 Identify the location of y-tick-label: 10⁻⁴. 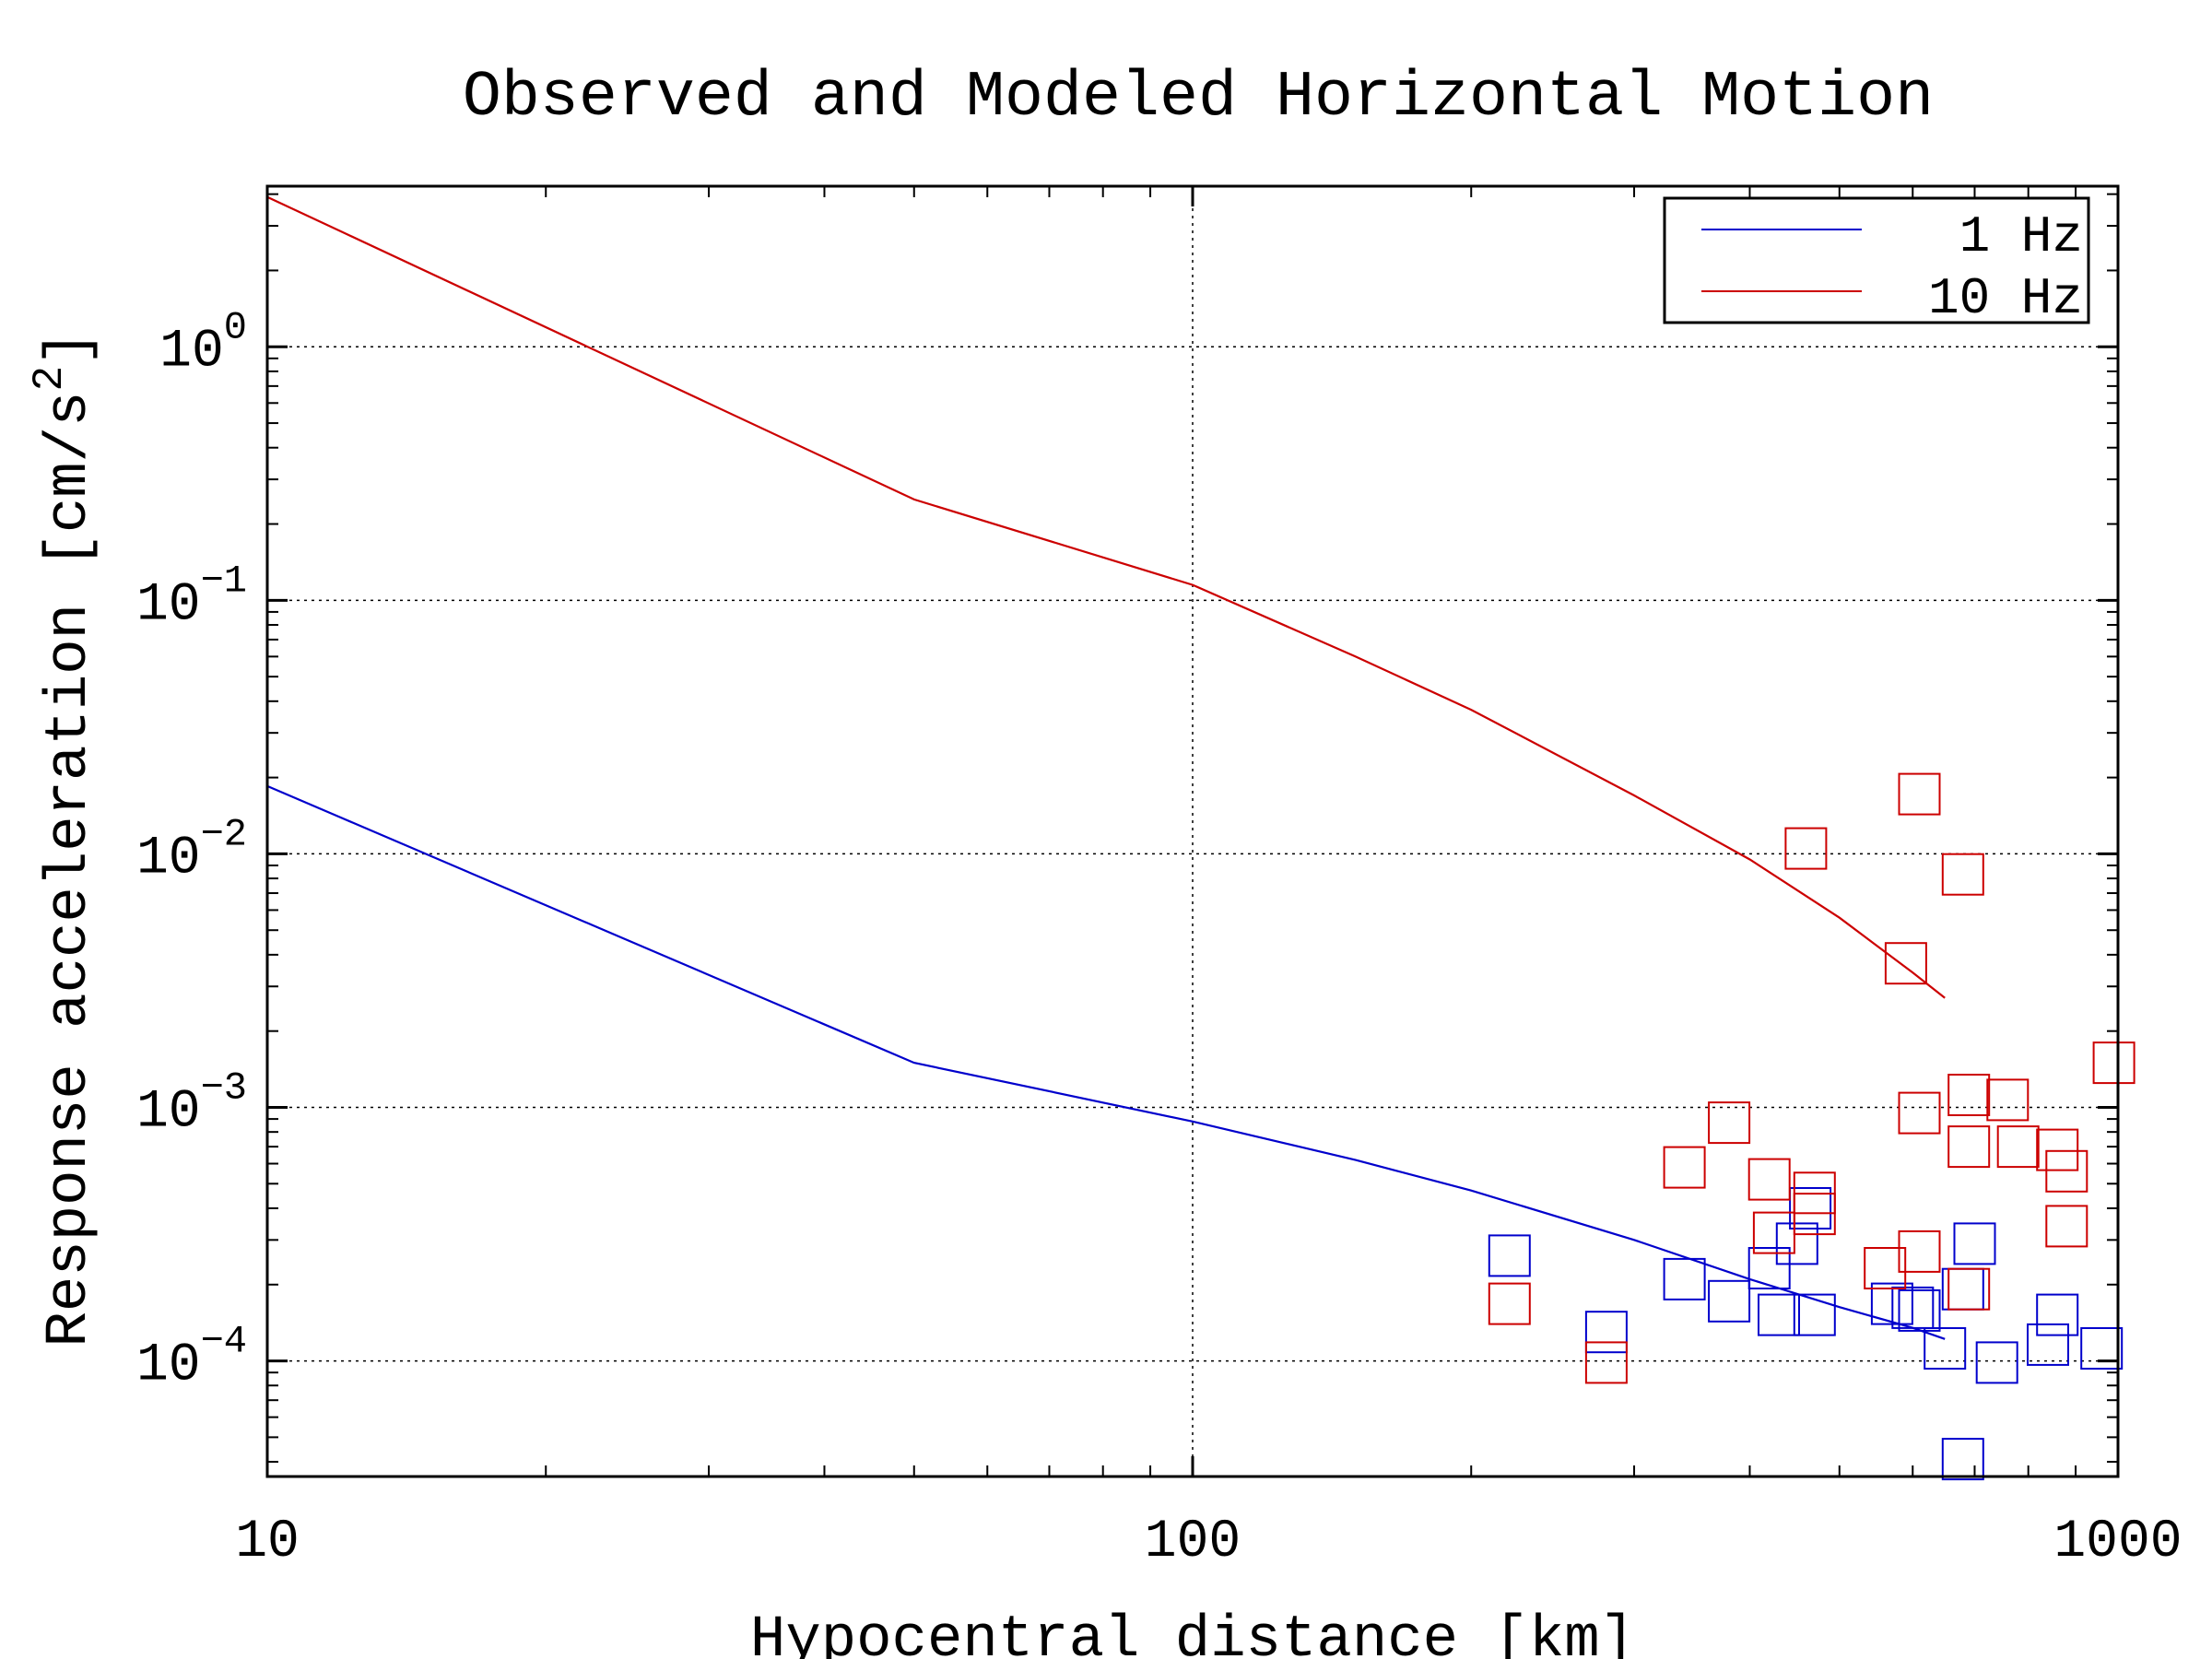
(191, 1358).